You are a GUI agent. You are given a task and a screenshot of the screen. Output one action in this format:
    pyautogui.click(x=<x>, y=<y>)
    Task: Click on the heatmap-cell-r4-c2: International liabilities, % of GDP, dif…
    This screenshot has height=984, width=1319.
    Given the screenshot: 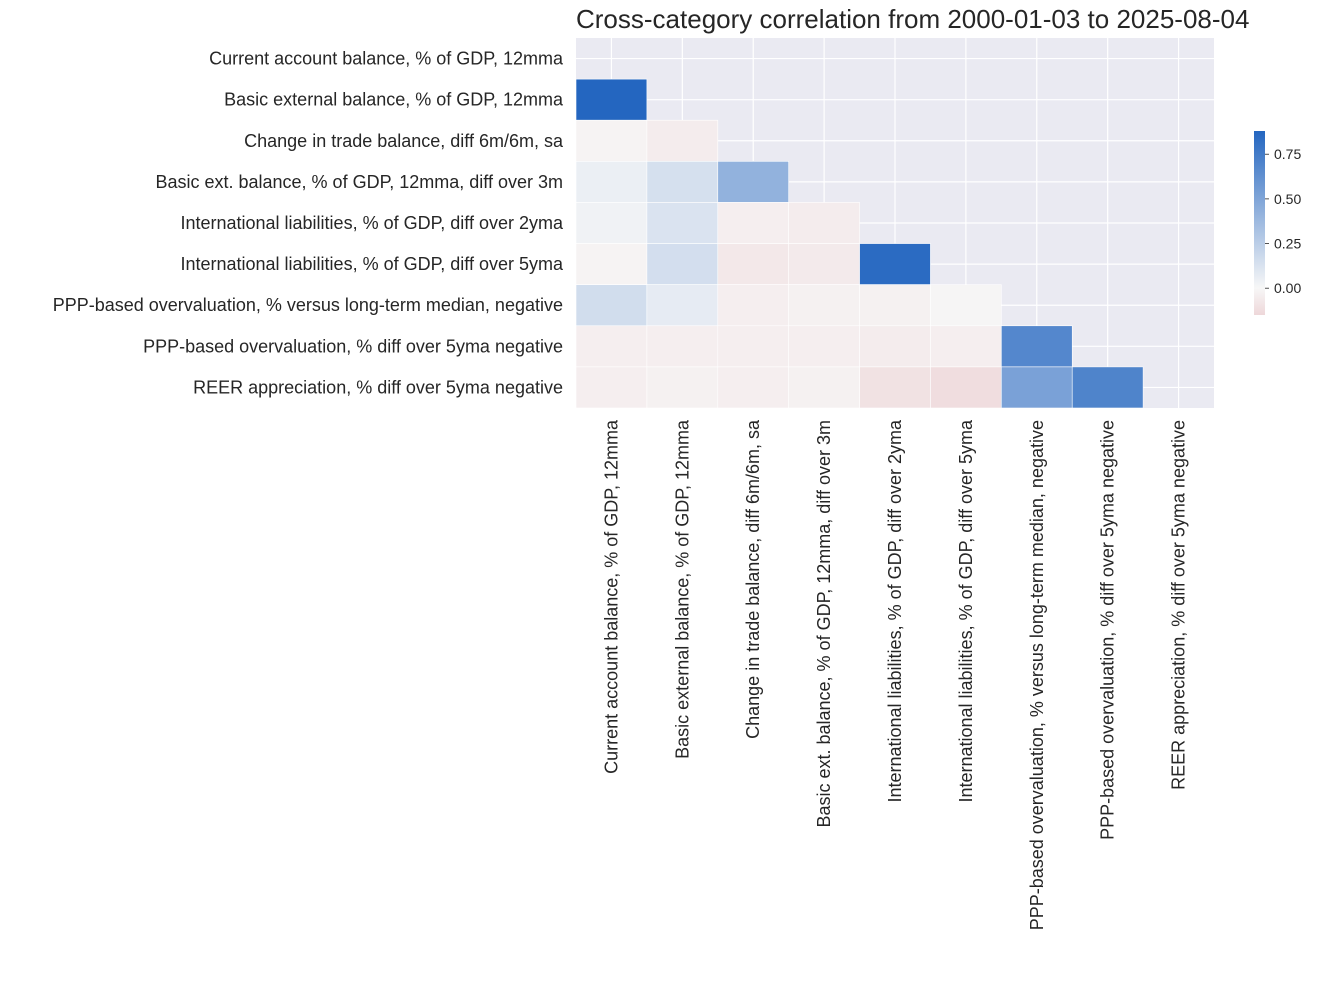 What is the action you would take?
    pyautogui.click(x=753, y=223)
    